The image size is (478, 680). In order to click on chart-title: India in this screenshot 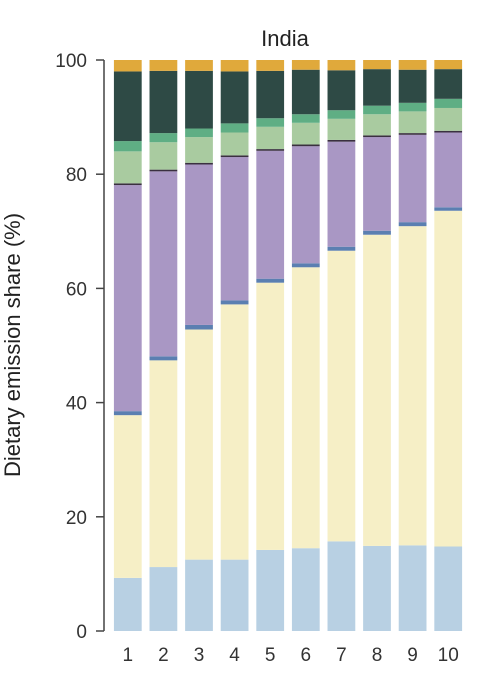, I will do `click(285, 38)`.